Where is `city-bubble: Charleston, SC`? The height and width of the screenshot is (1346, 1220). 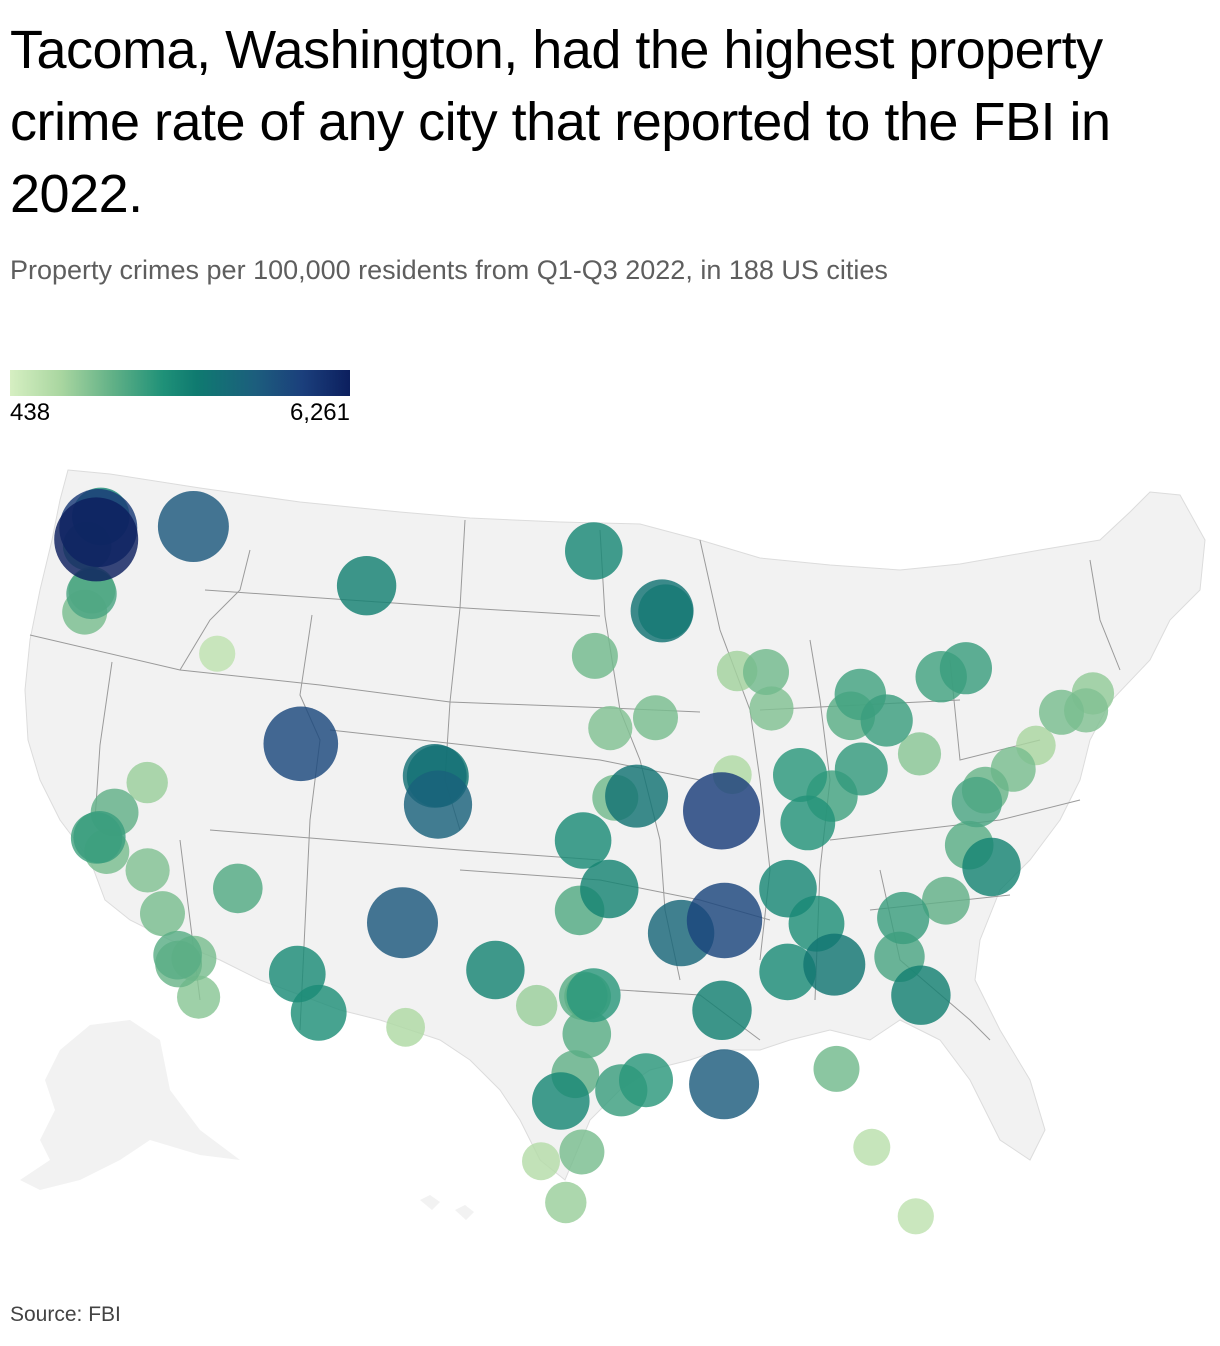 city-bubble: Charleston, SC is located at coordinates (921, 995).